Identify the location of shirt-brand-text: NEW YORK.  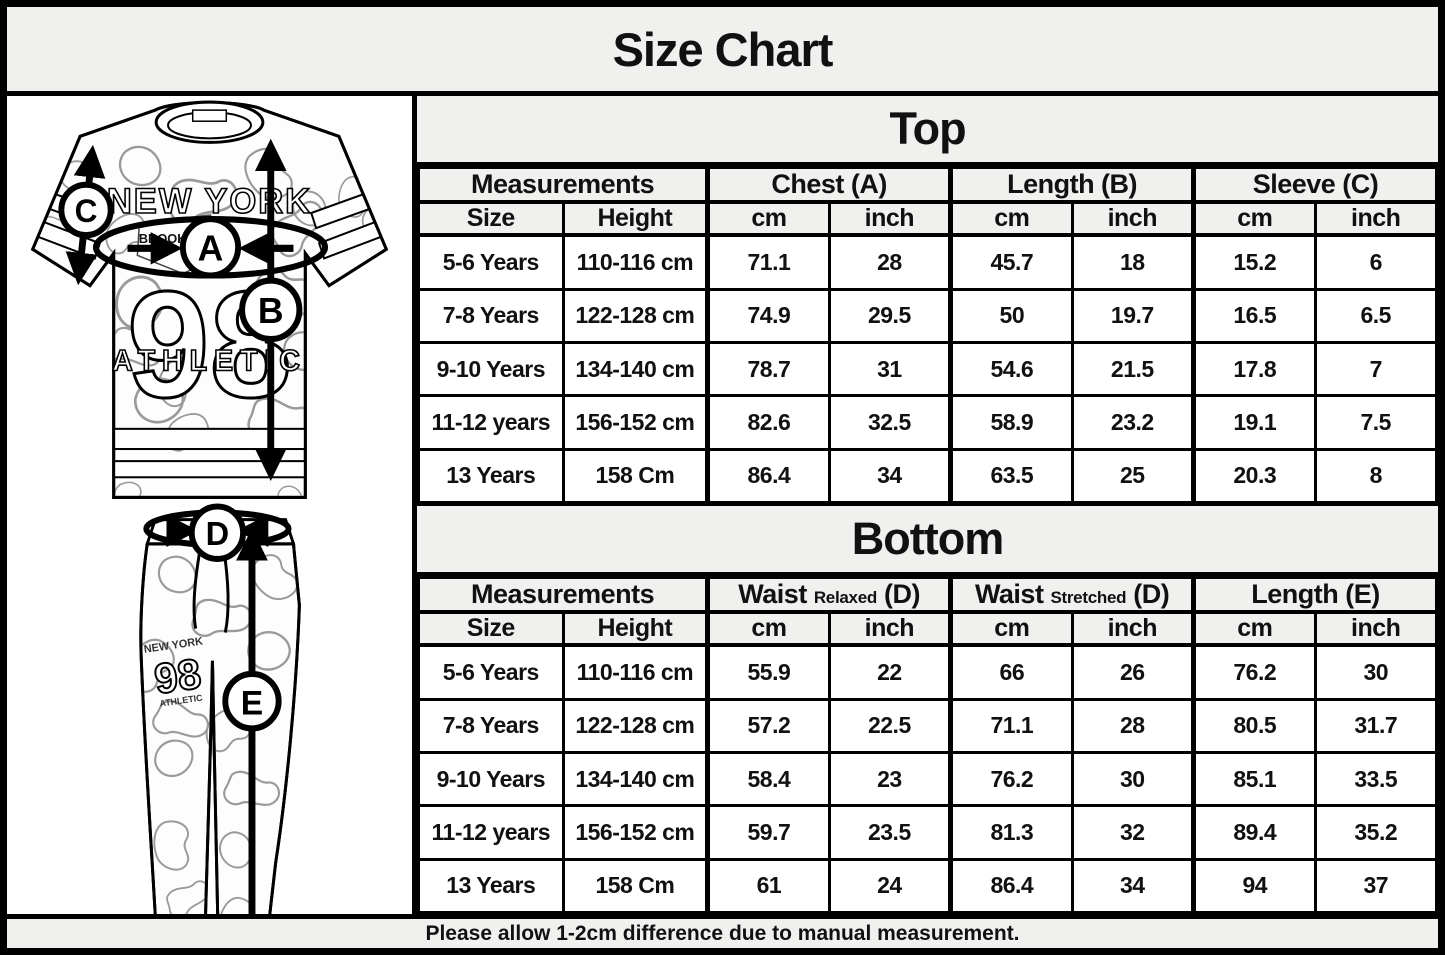
(209, 201).